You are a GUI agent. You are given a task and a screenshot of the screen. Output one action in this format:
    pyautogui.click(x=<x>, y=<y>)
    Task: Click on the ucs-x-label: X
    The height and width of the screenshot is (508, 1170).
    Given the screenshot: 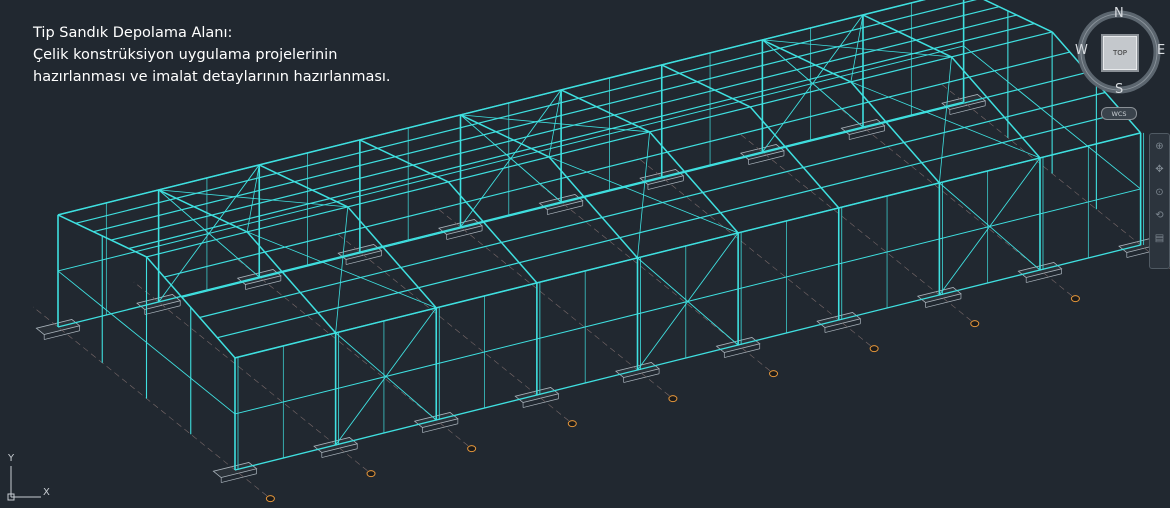 What is the action you would take?
    pyautogui.click(x=46, y=492)
    